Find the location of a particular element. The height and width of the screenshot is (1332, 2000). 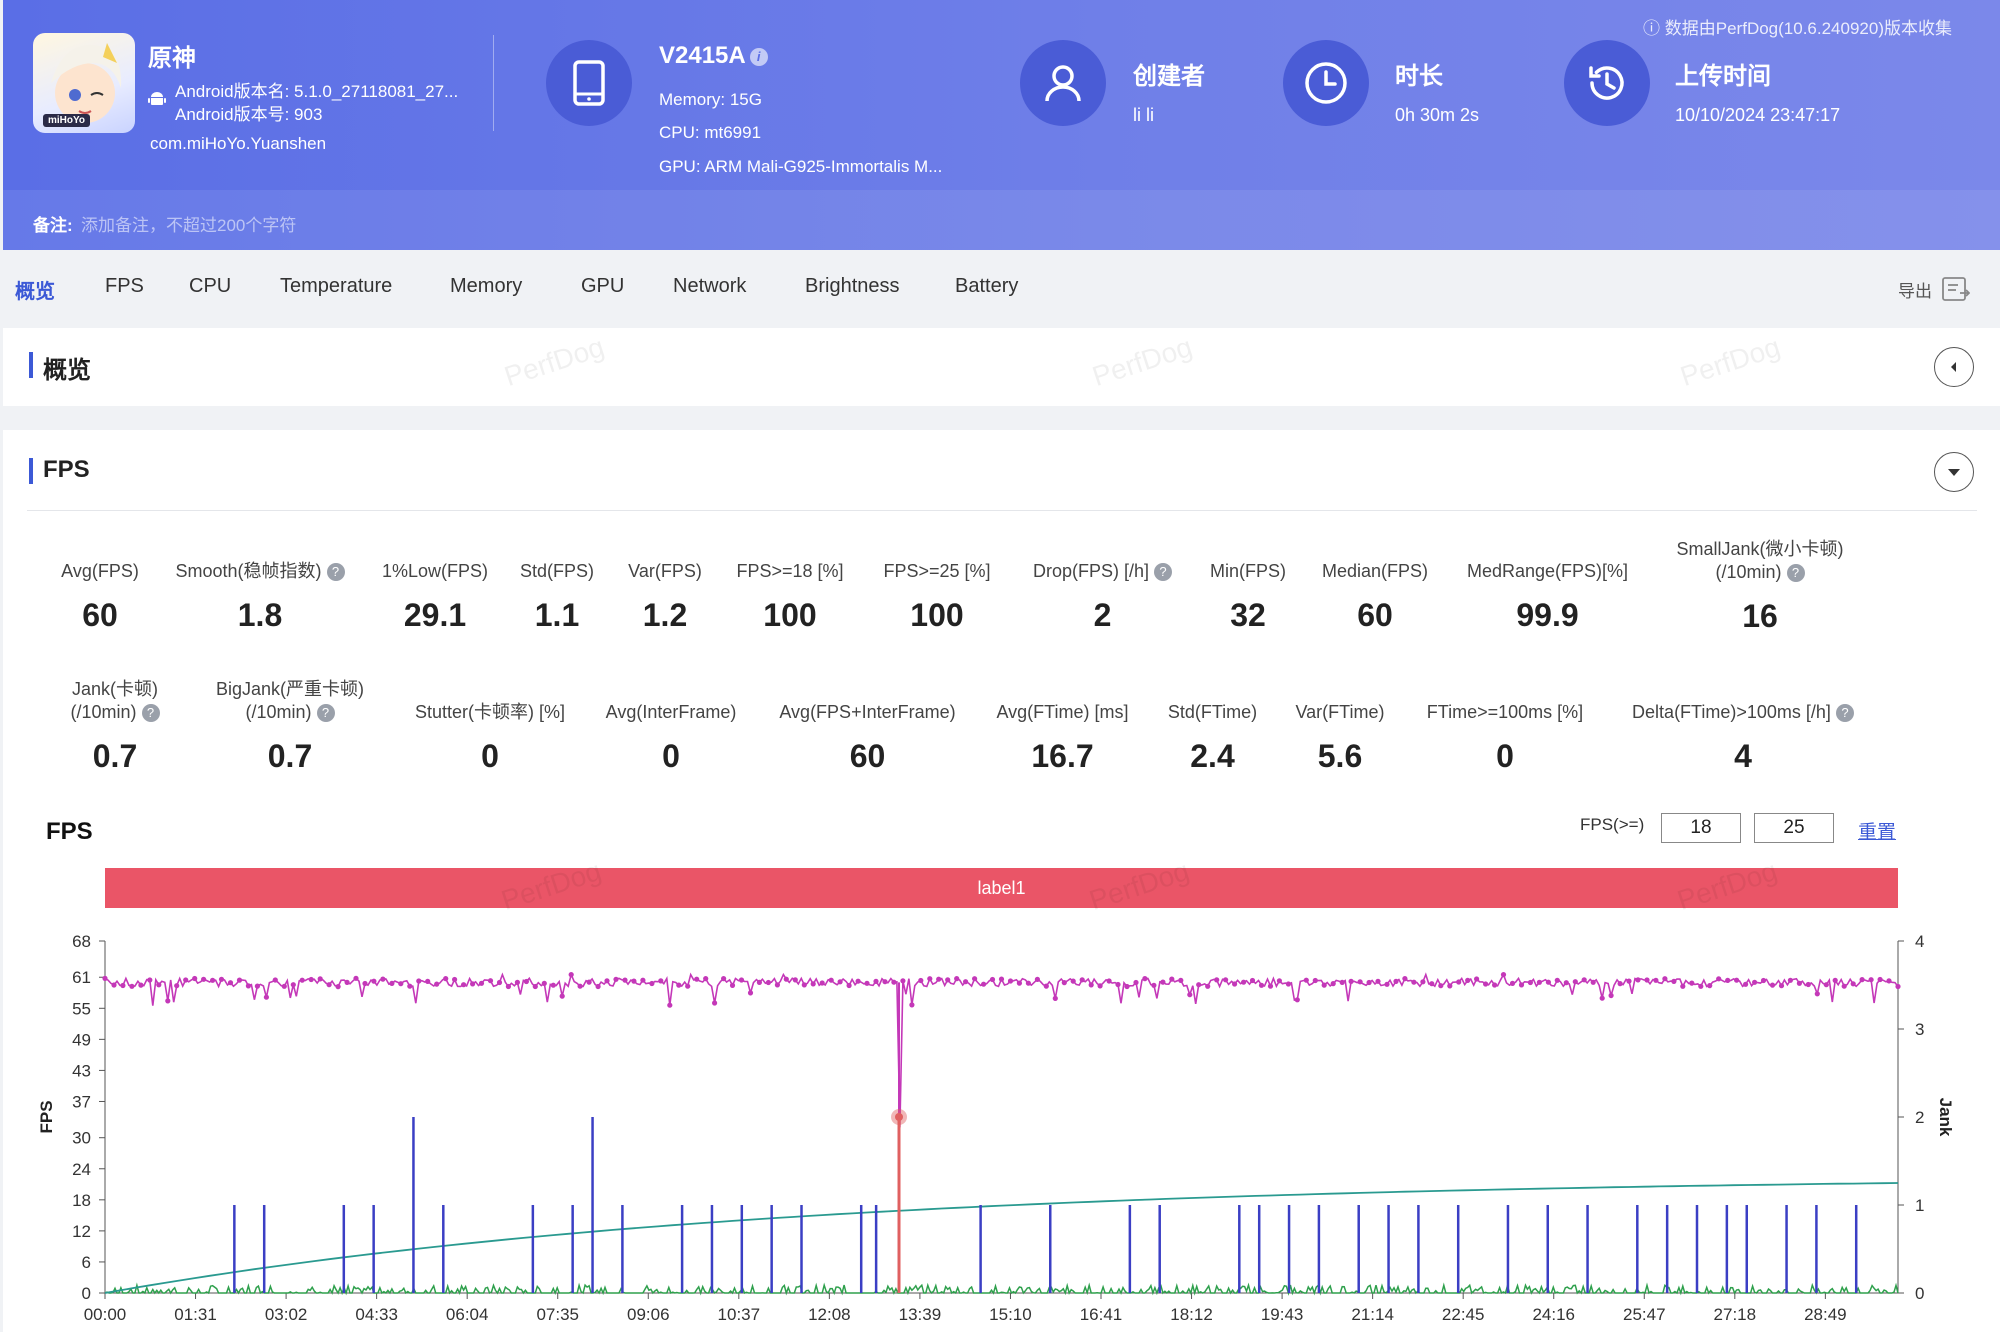

y-tick-label: 55 is located at coordinates (81, 1008).